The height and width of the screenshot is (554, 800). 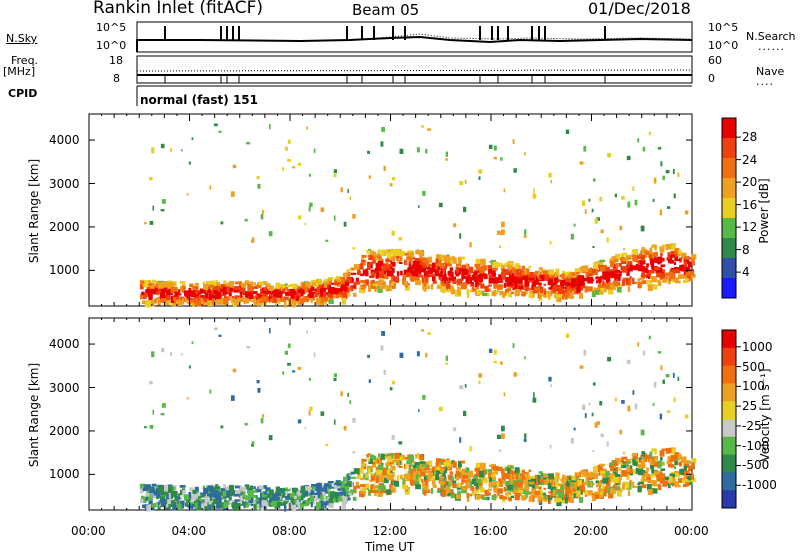 What do you see at coordinates (199, 100) in the screenshot?
I see `cpid-value: normal (fast) 151` at bounding box center [199, 100].